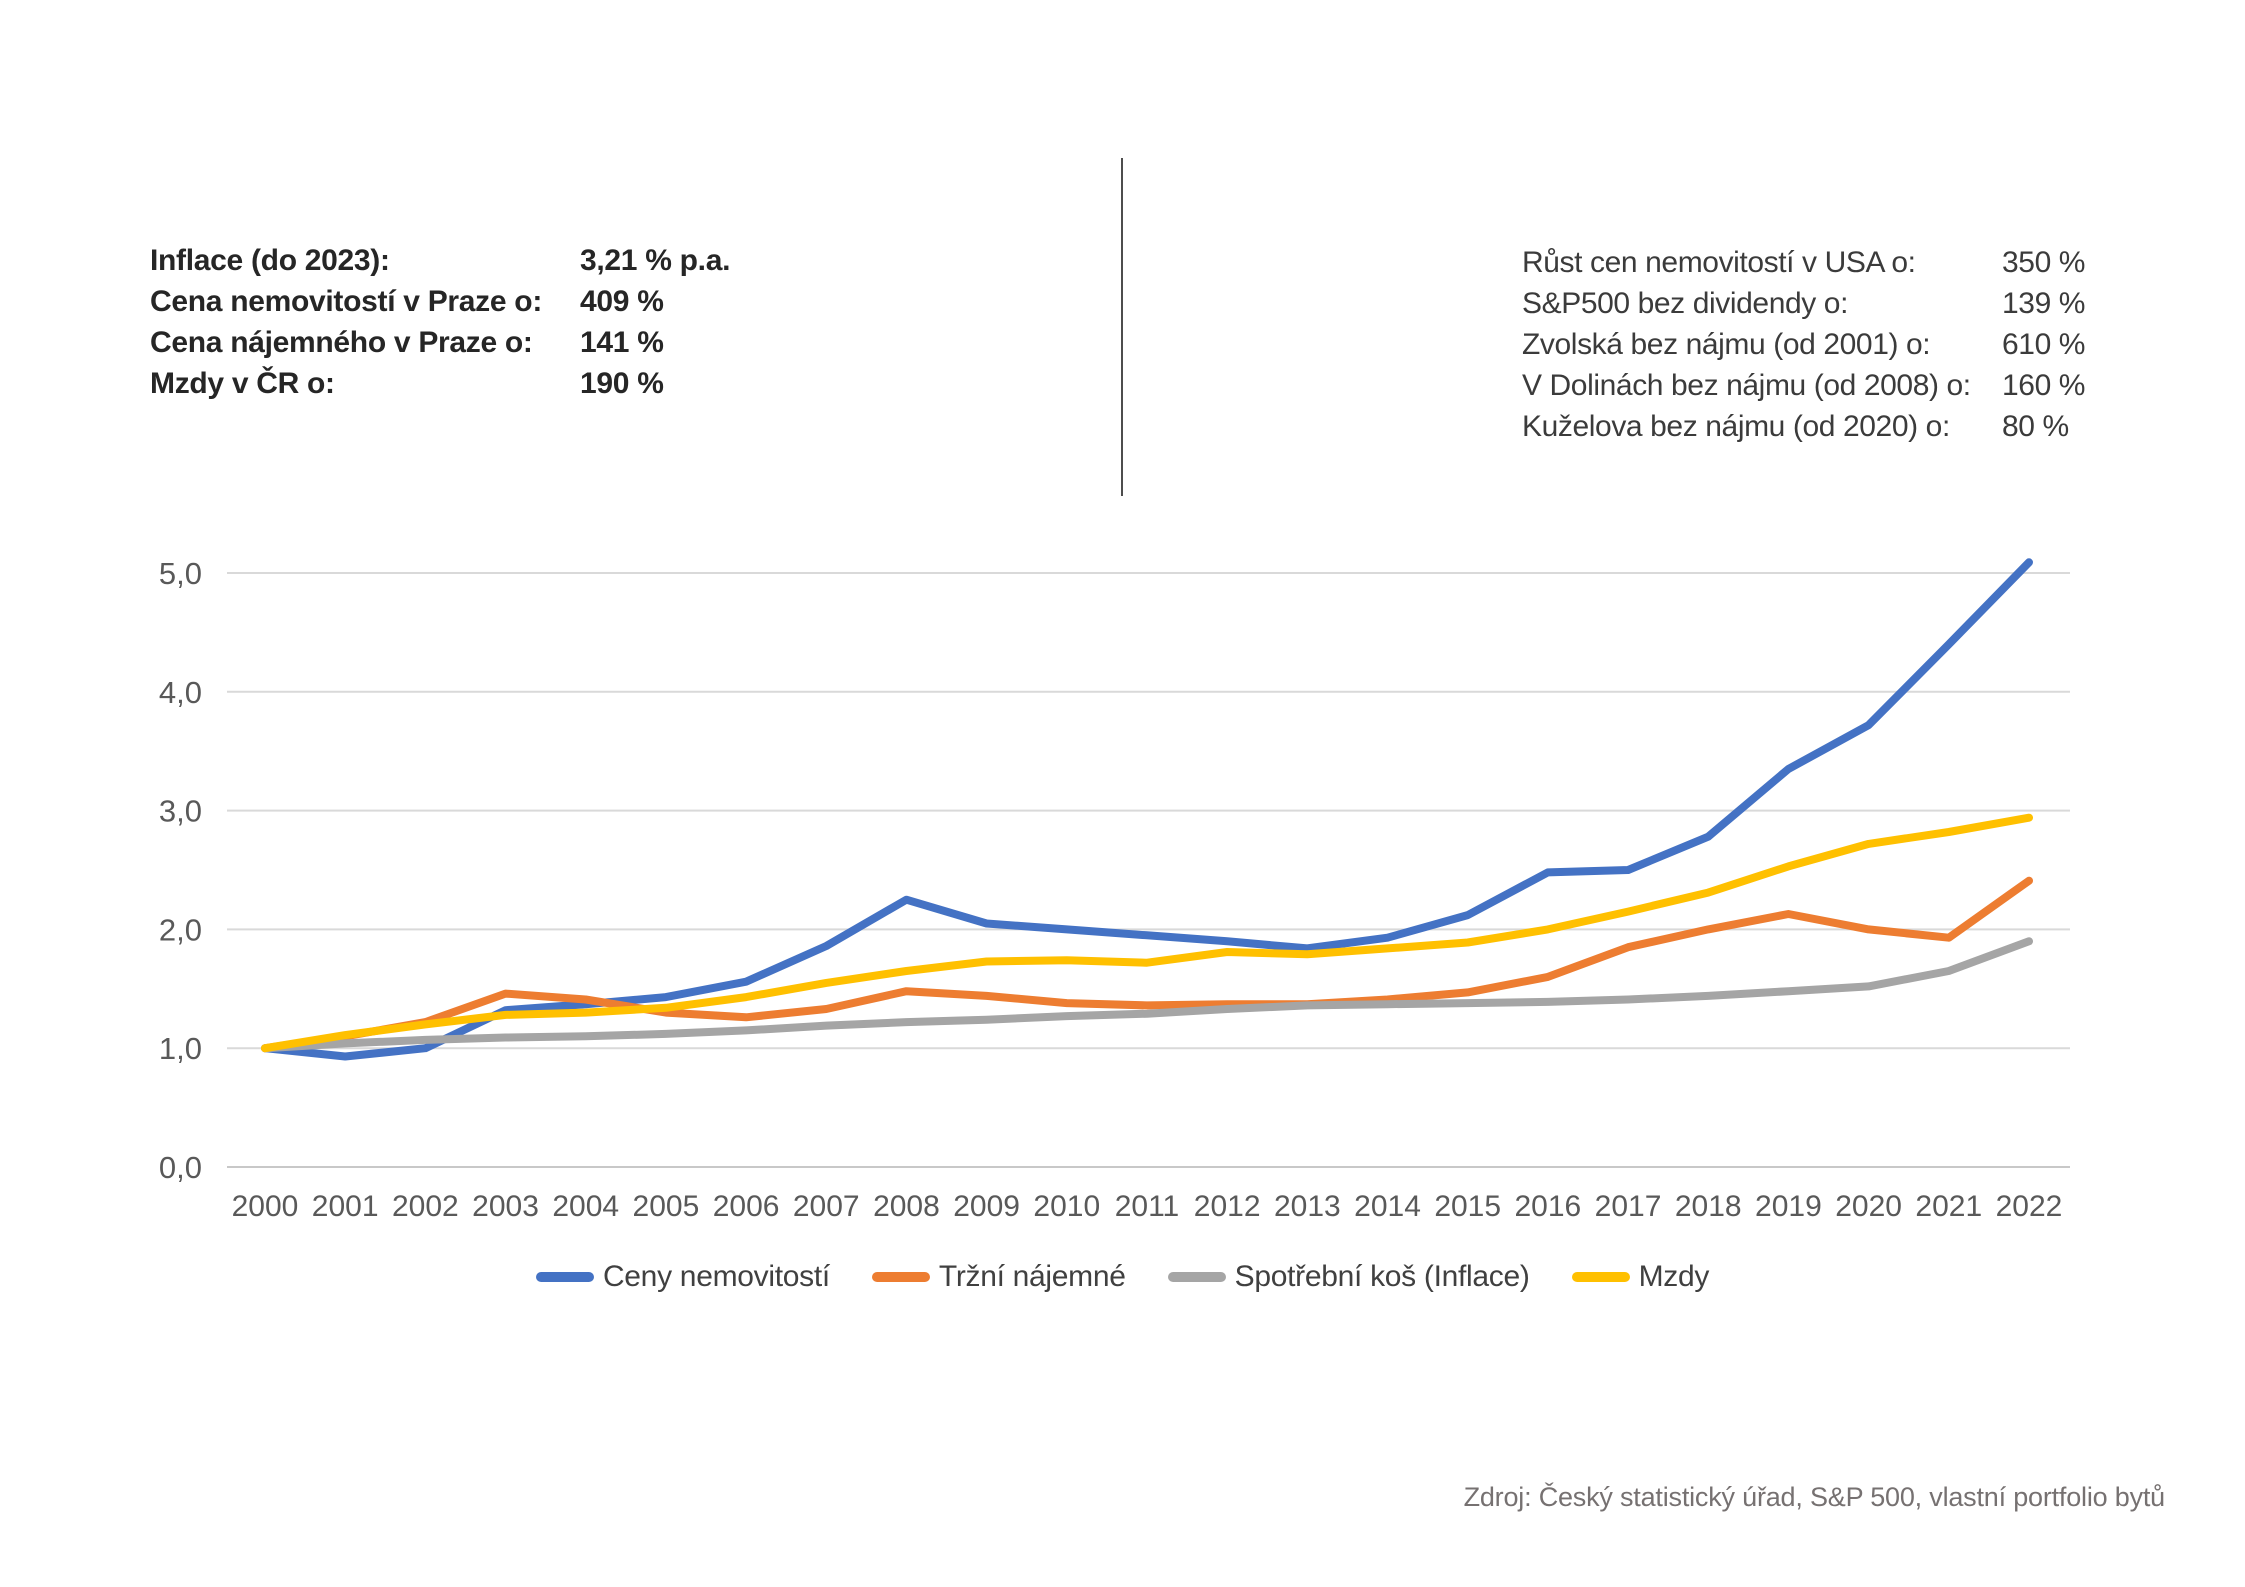 The height and width of the screenshot is (1587, 2245). Describe the element at coordinates (1066, 1206) in the screenshot. I see `x-tick-label: 2010` at that location.